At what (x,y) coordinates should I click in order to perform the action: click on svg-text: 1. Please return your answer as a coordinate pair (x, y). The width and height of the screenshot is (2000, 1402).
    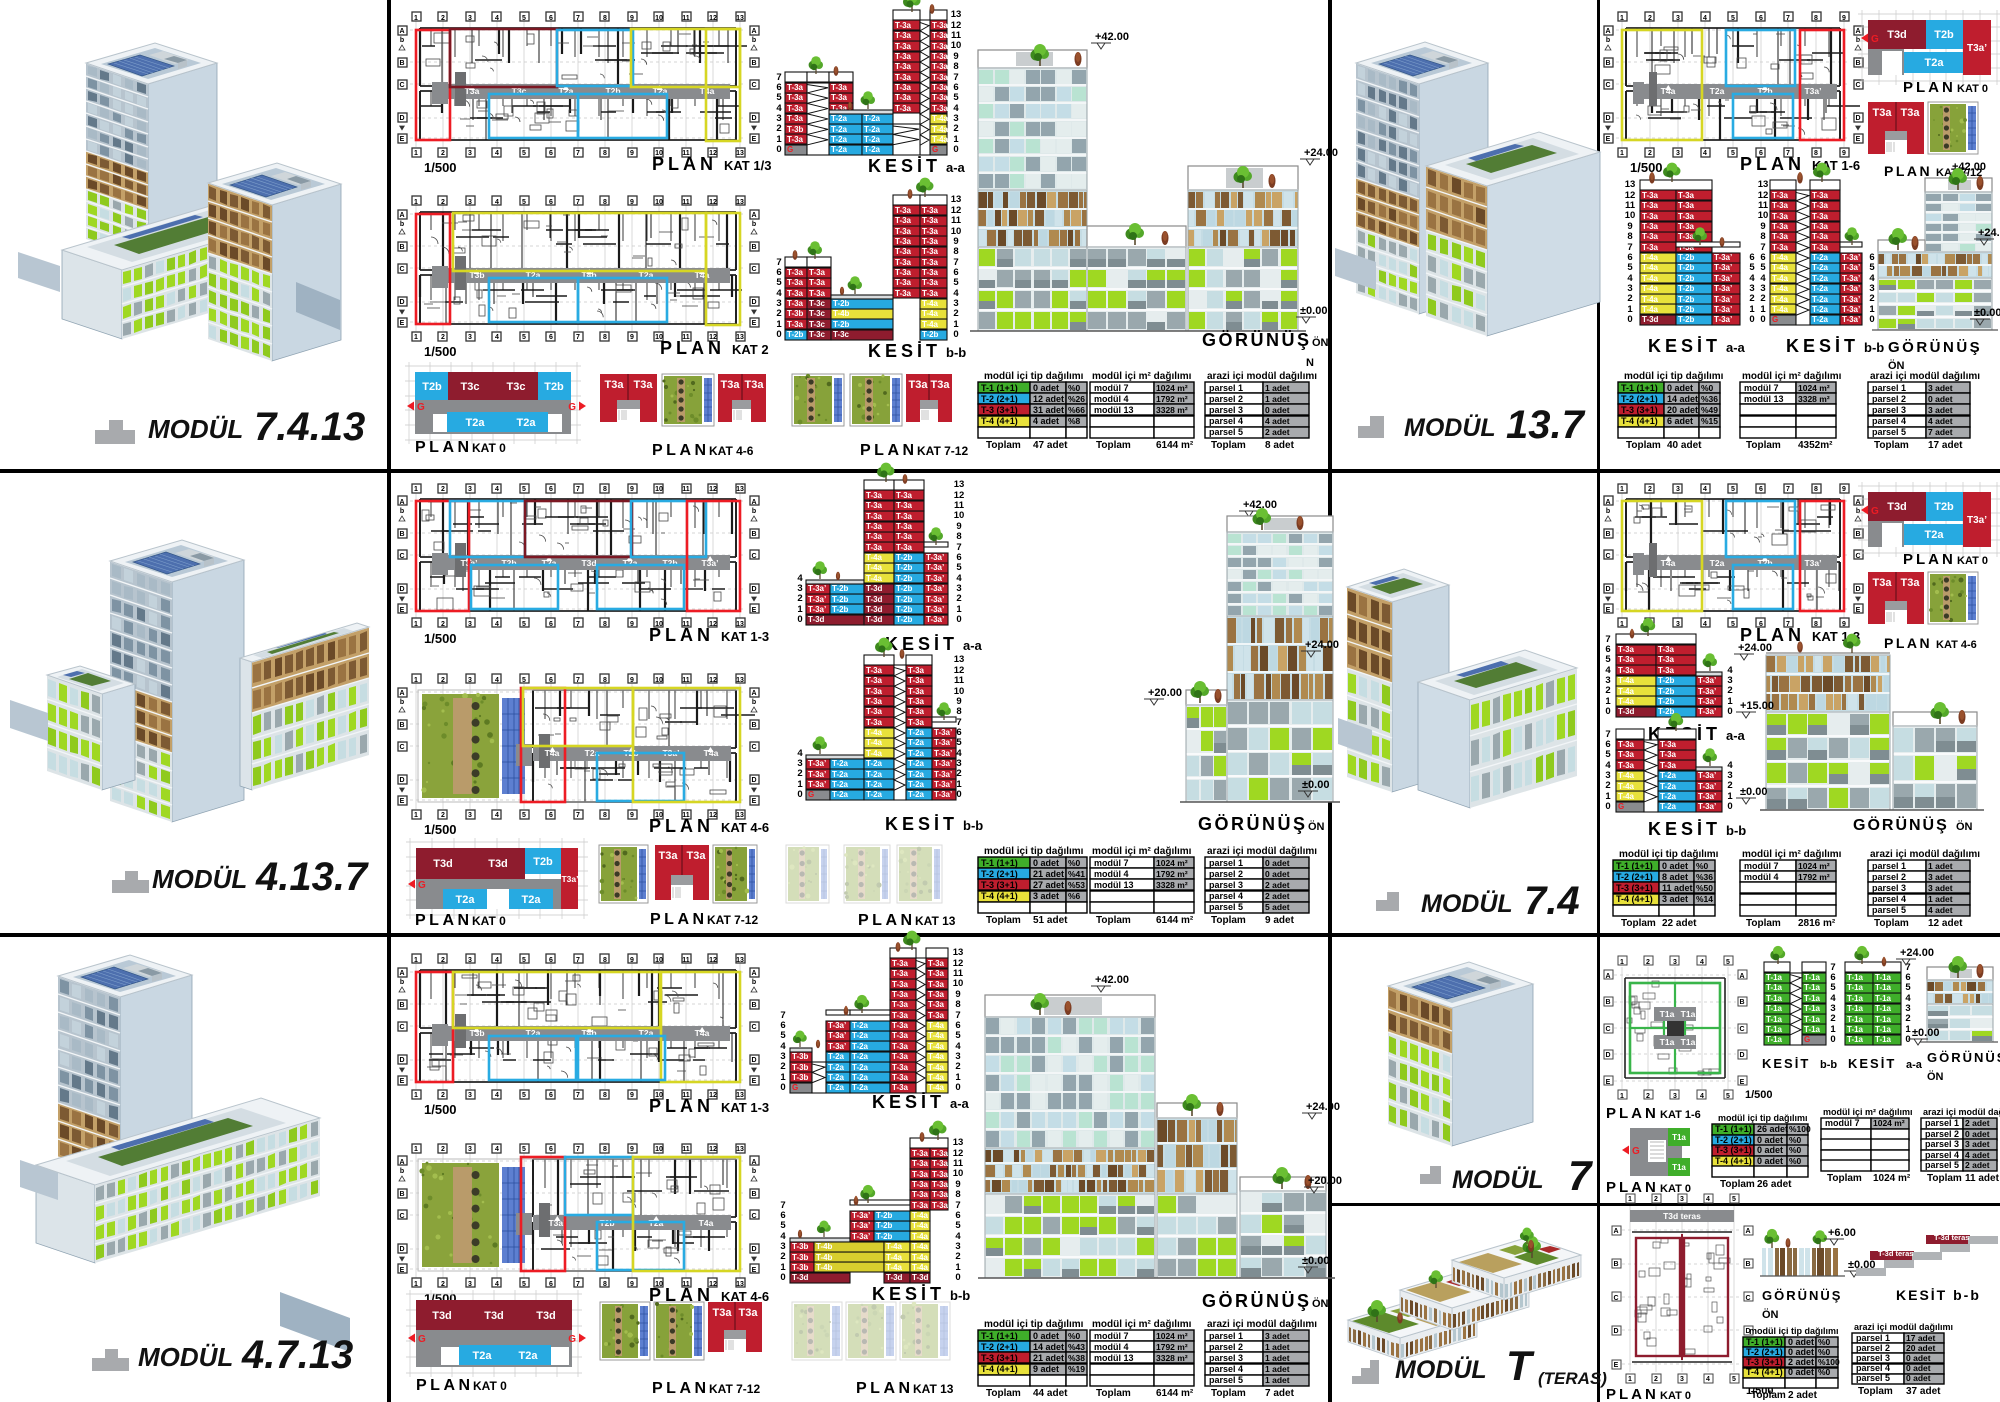
    Looking at the image, I should click on (783, 1077).